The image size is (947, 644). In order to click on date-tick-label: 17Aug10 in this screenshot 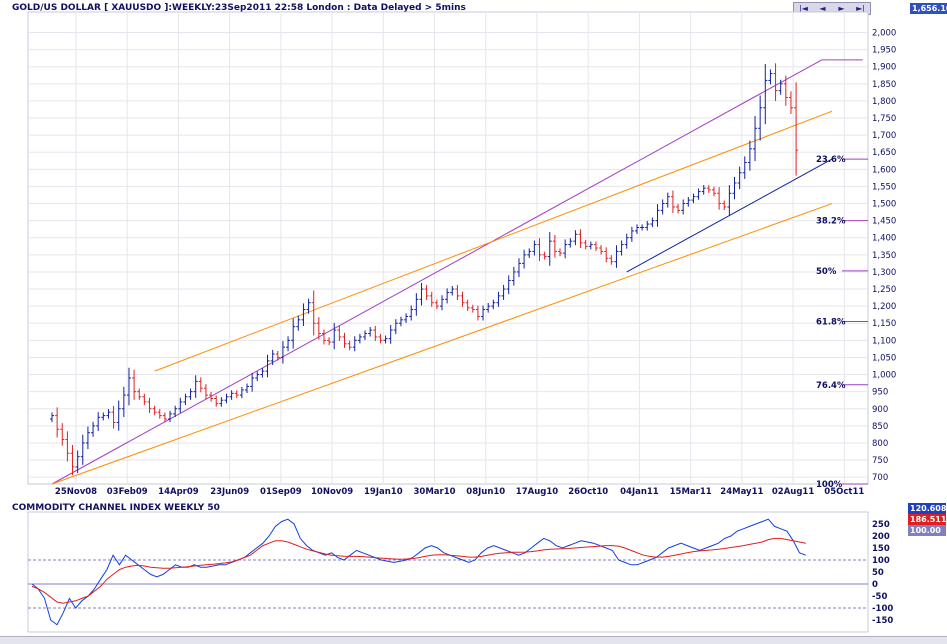, I will do `click(537, 492)`.